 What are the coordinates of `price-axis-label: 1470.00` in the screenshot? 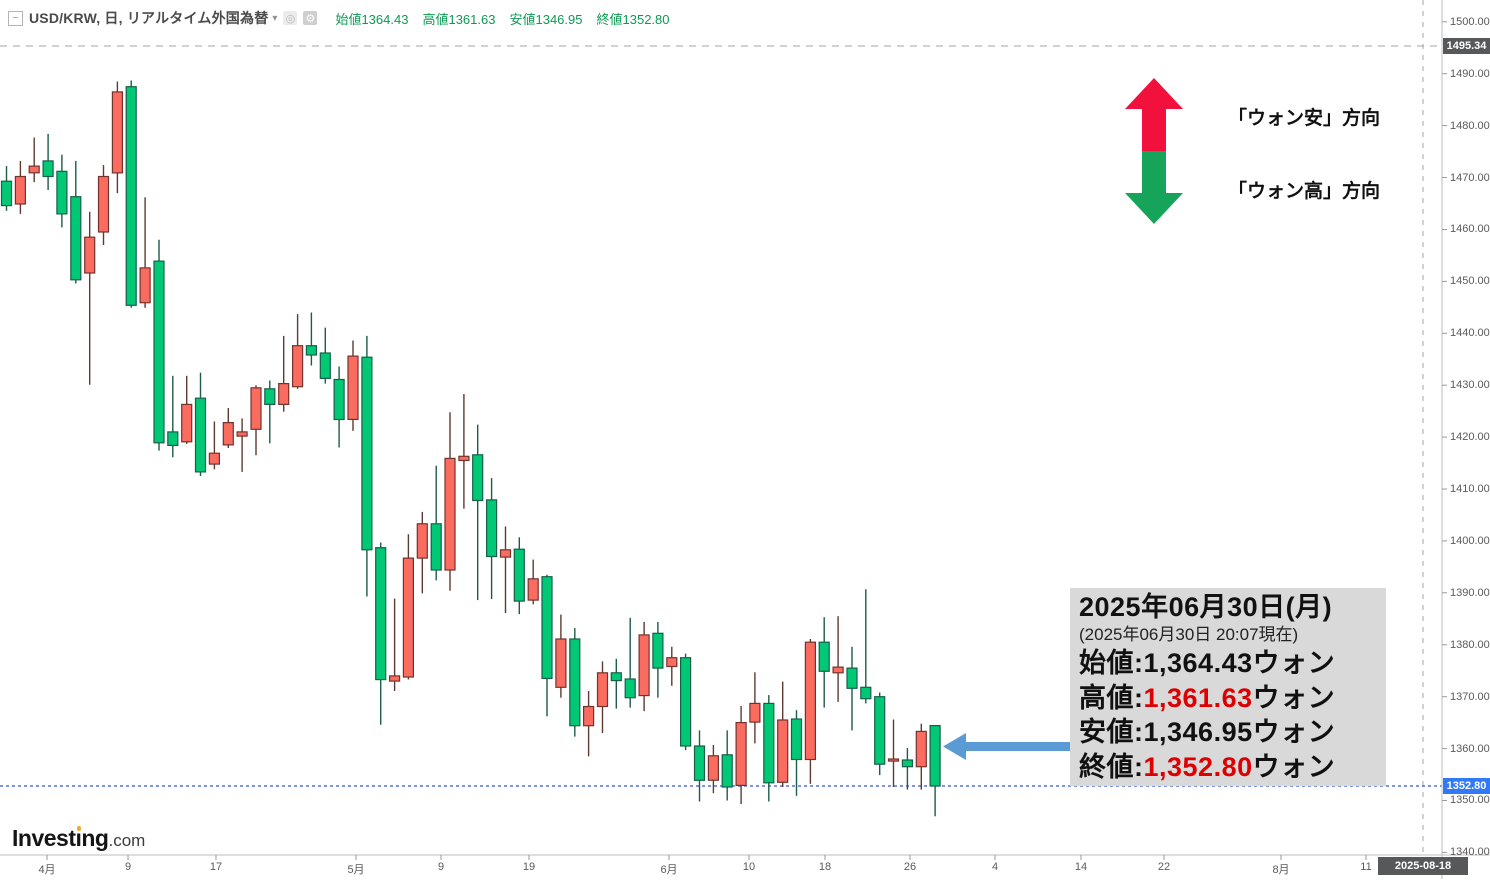 It's located at (1470, 177).